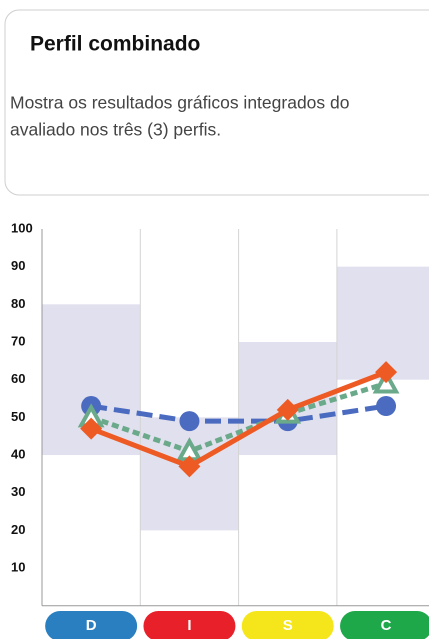  I want to click on y-tick-label: 40, so click(18, 453).